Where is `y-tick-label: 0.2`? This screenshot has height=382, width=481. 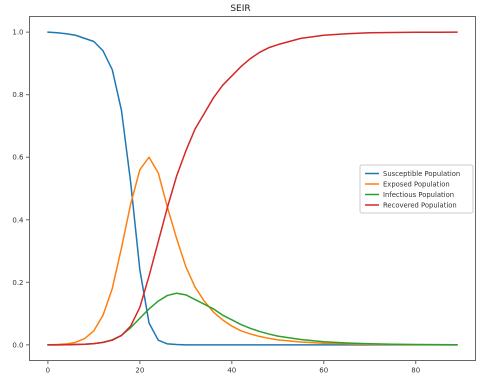 y-tick-label: 0.2 is located at coordinates (17, 283).